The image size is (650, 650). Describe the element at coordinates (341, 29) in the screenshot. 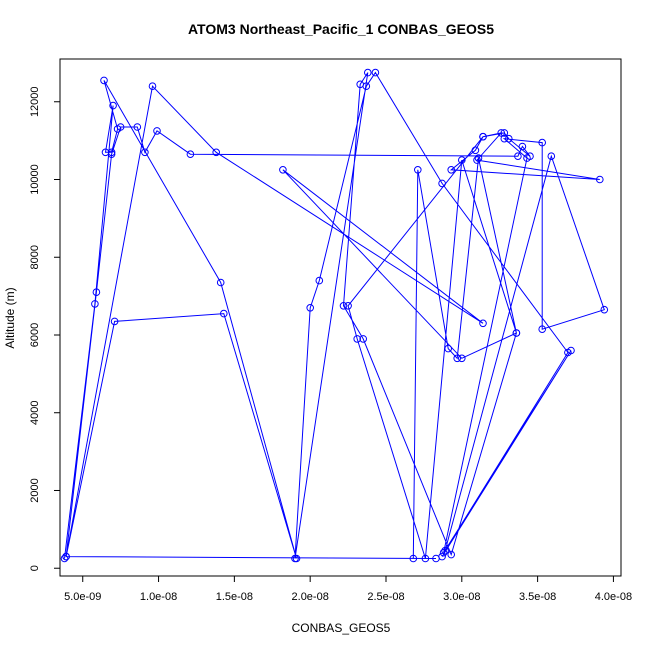

I see `chart-title: ATOM3 Northeast_Pacific_1 CONBAS_GEOS5` at that location.